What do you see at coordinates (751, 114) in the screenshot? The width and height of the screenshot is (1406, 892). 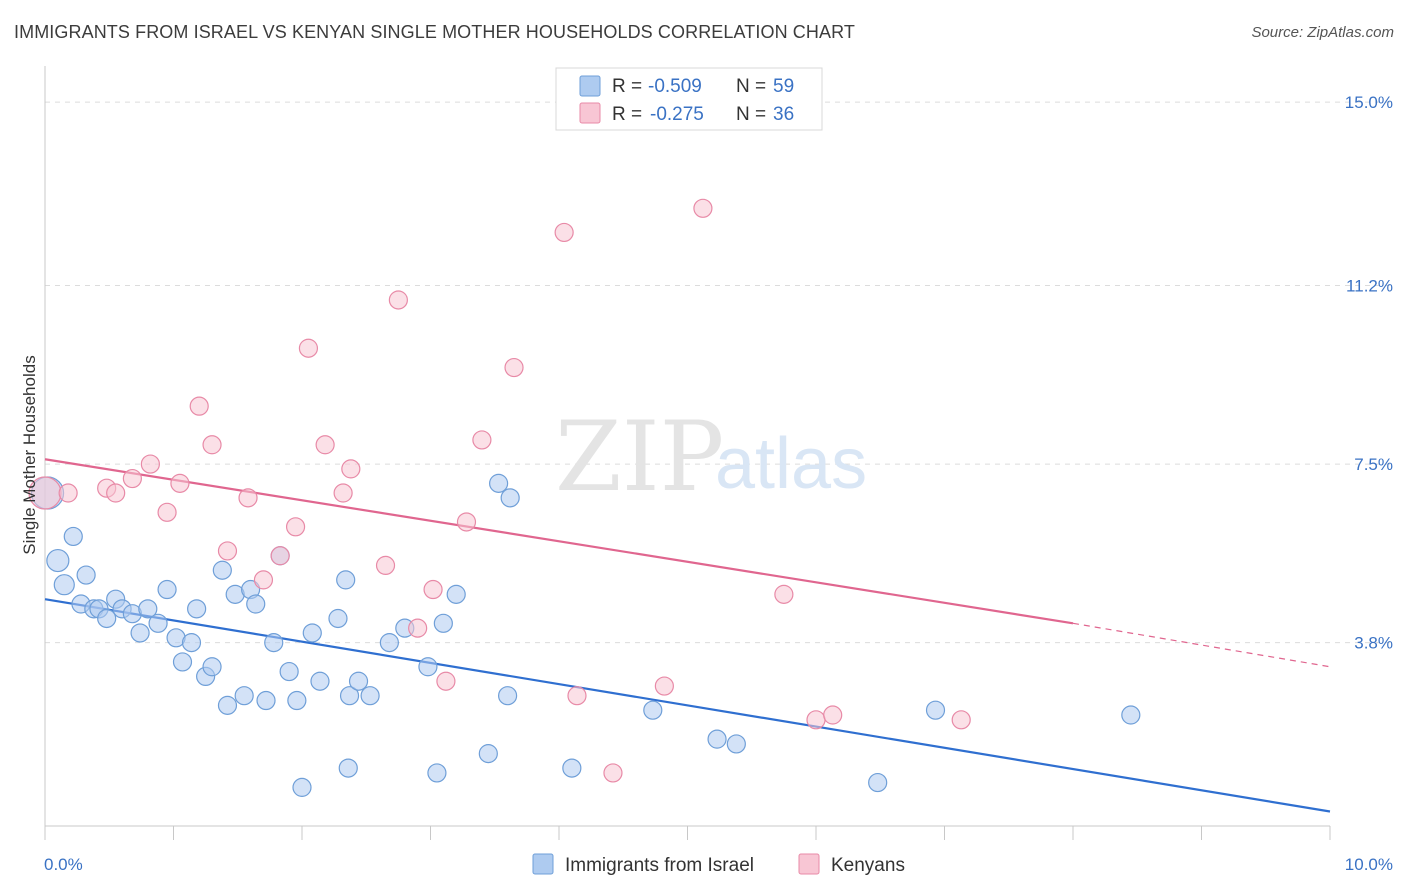 I see `legend-n-label-kenyans: N =` at bounding box center [751, 114].